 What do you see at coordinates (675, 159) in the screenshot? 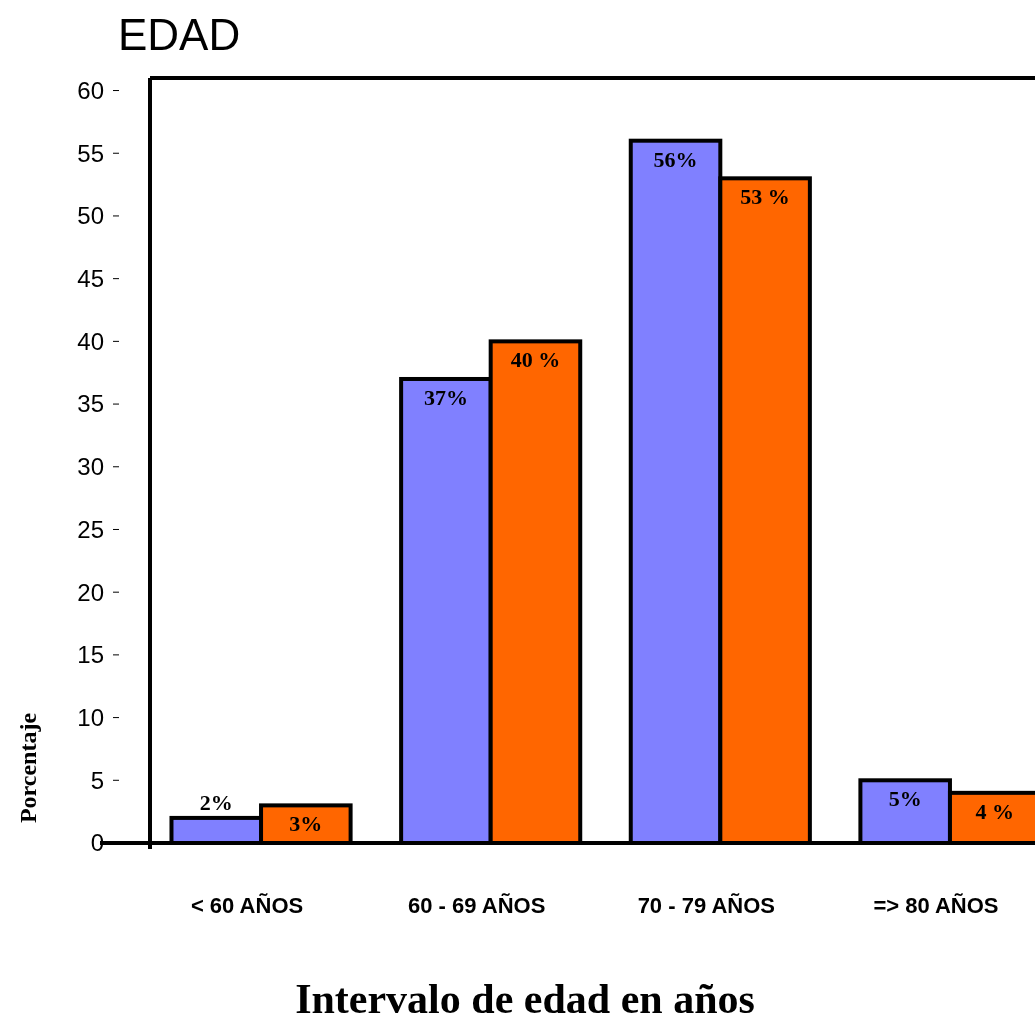
I see `data-label: 56%` at bounding box center [675, 159].